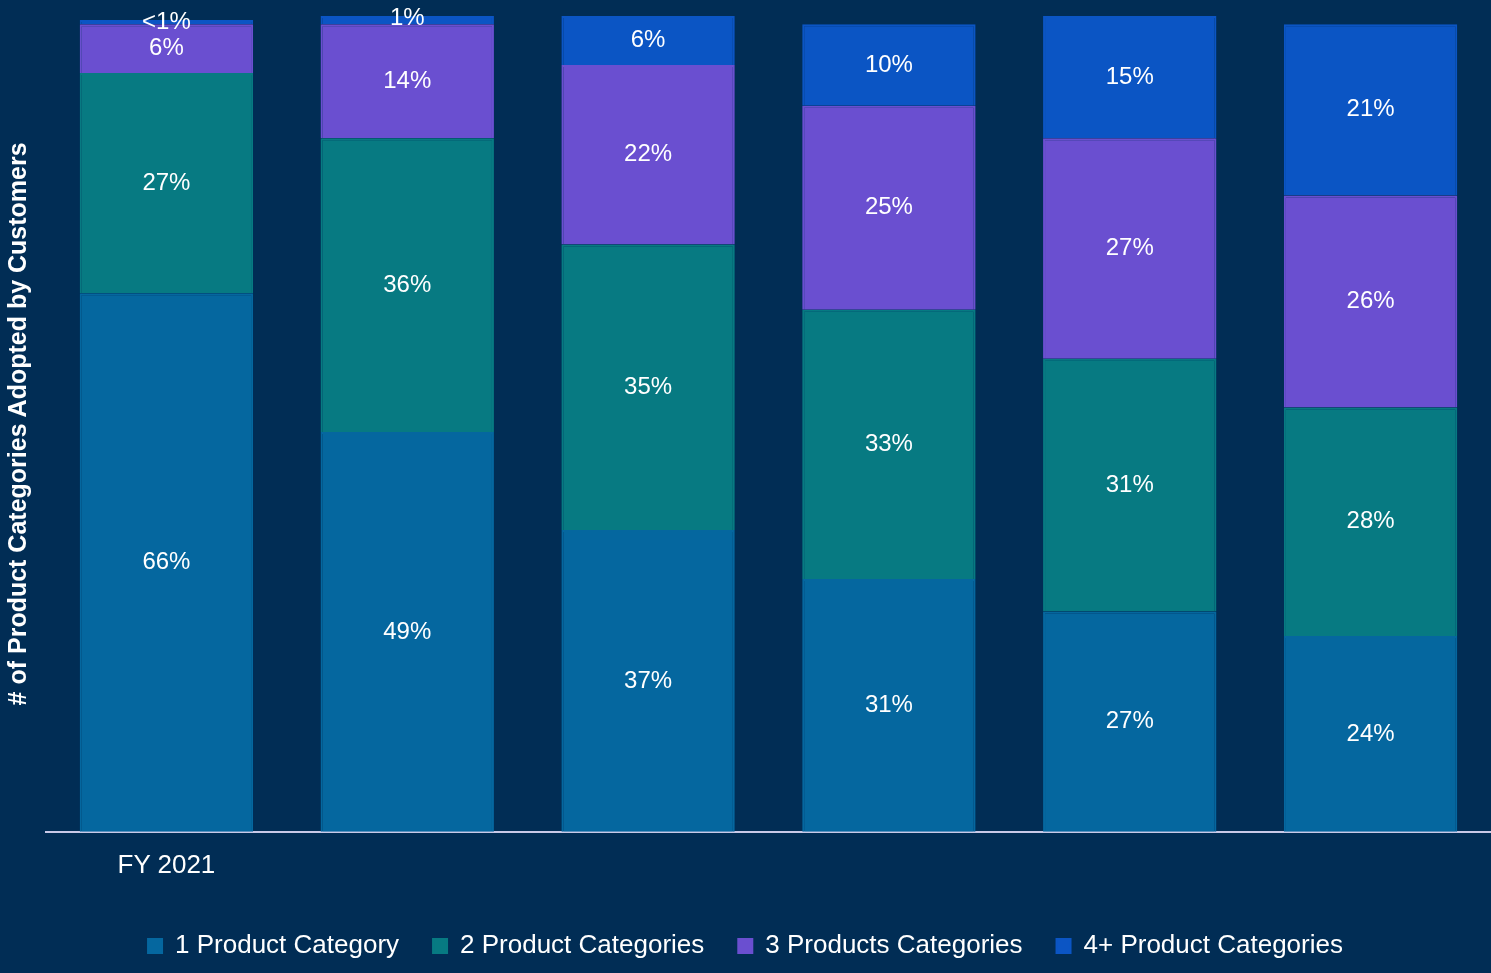 The width and height of the screenshot is (1491, 973). I want to click on data-label: 21%, so click(1370, 108).